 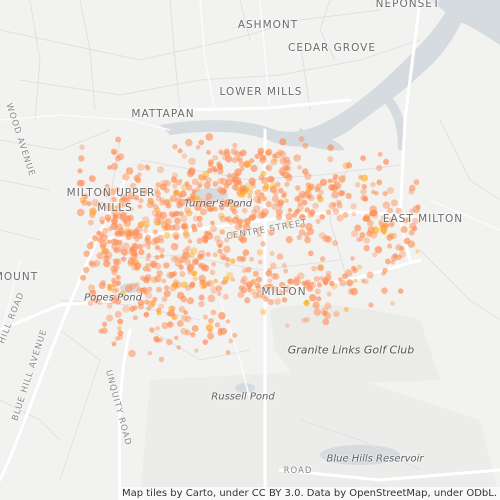 I want to click on label-ashmont: ASHMONT, so click(x=268, y=25).